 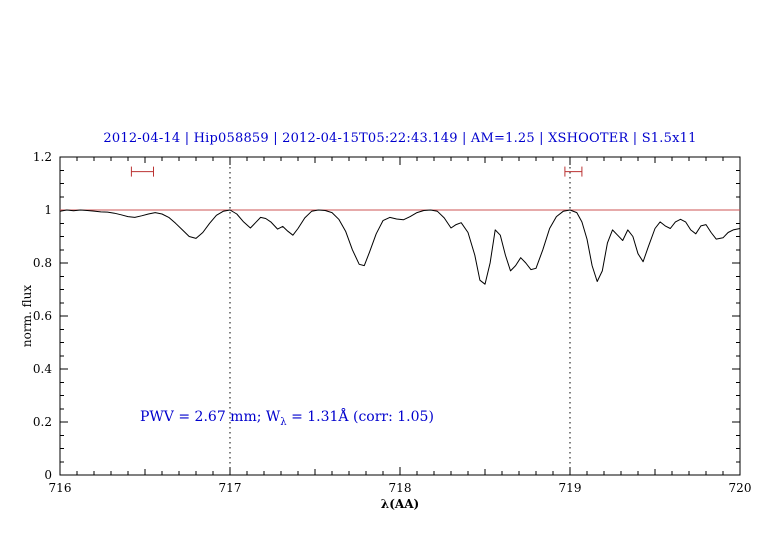 What do you see at coordinates (42, 369) in the screenshot?
I see `y-tick-label: 0.4` at bounding box center [42, 369].